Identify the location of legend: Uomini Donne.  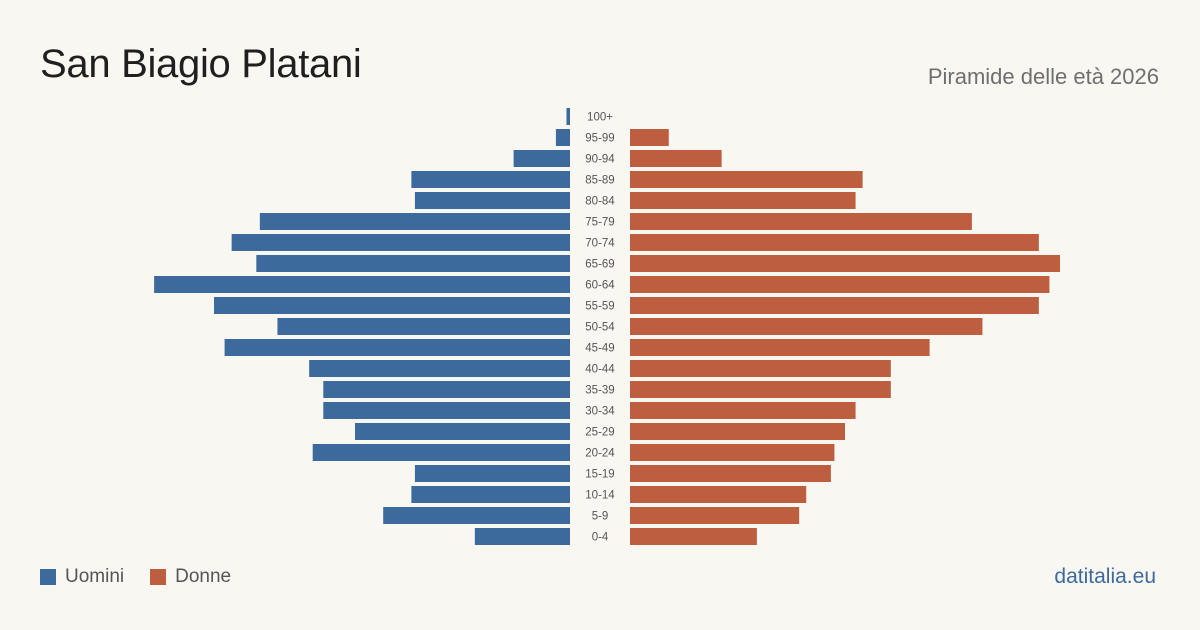
(148, 577).